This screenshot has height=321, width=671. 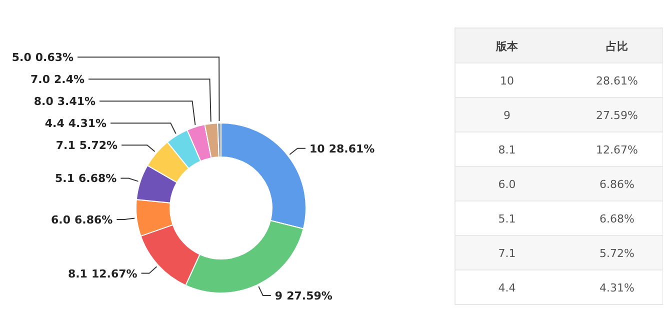 I want to click on slice-label: 4.4, so click(x=54, y=123).